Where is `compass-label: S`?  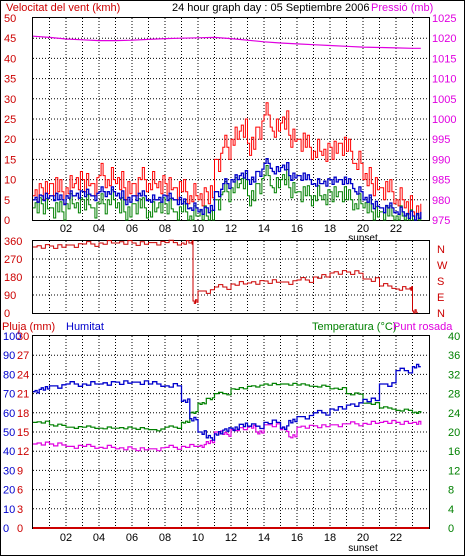
compass-label: S is located at coordinates (440, 282).